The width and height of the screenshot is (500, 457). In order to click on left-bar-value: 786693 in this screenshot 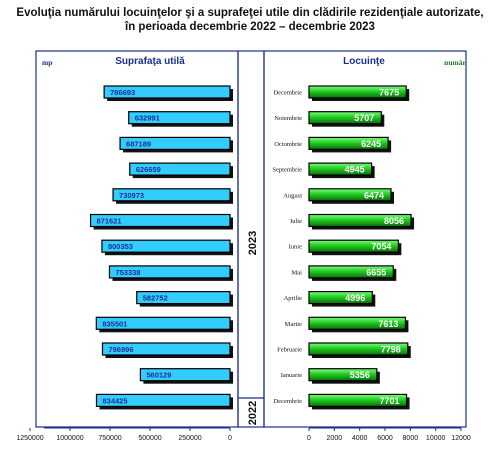, I will do `click(122, 92)`.